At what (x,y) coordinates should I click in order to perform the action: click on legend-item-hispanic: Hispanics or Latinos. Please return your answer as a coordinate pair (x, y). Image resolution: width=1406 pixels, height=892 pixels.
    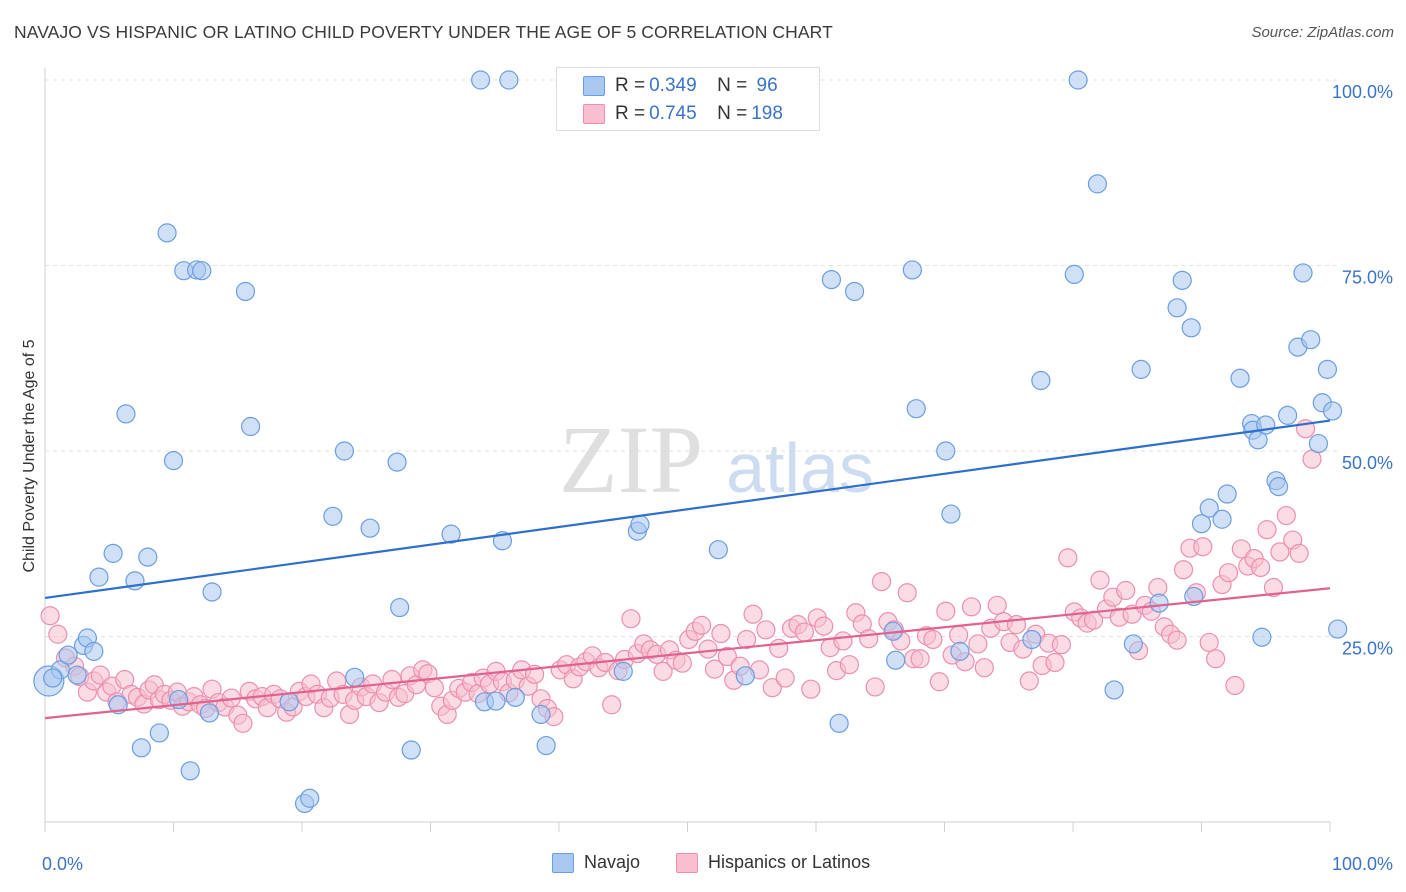
    Looking at the image, I should click on (773, 862).